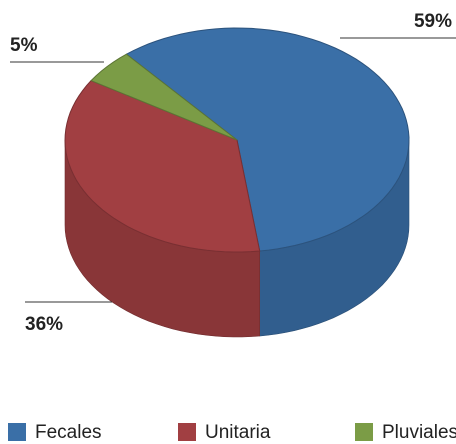 This screenshot has height=444, width=456. I want to click on data-label: 36%, so click(44, 324).